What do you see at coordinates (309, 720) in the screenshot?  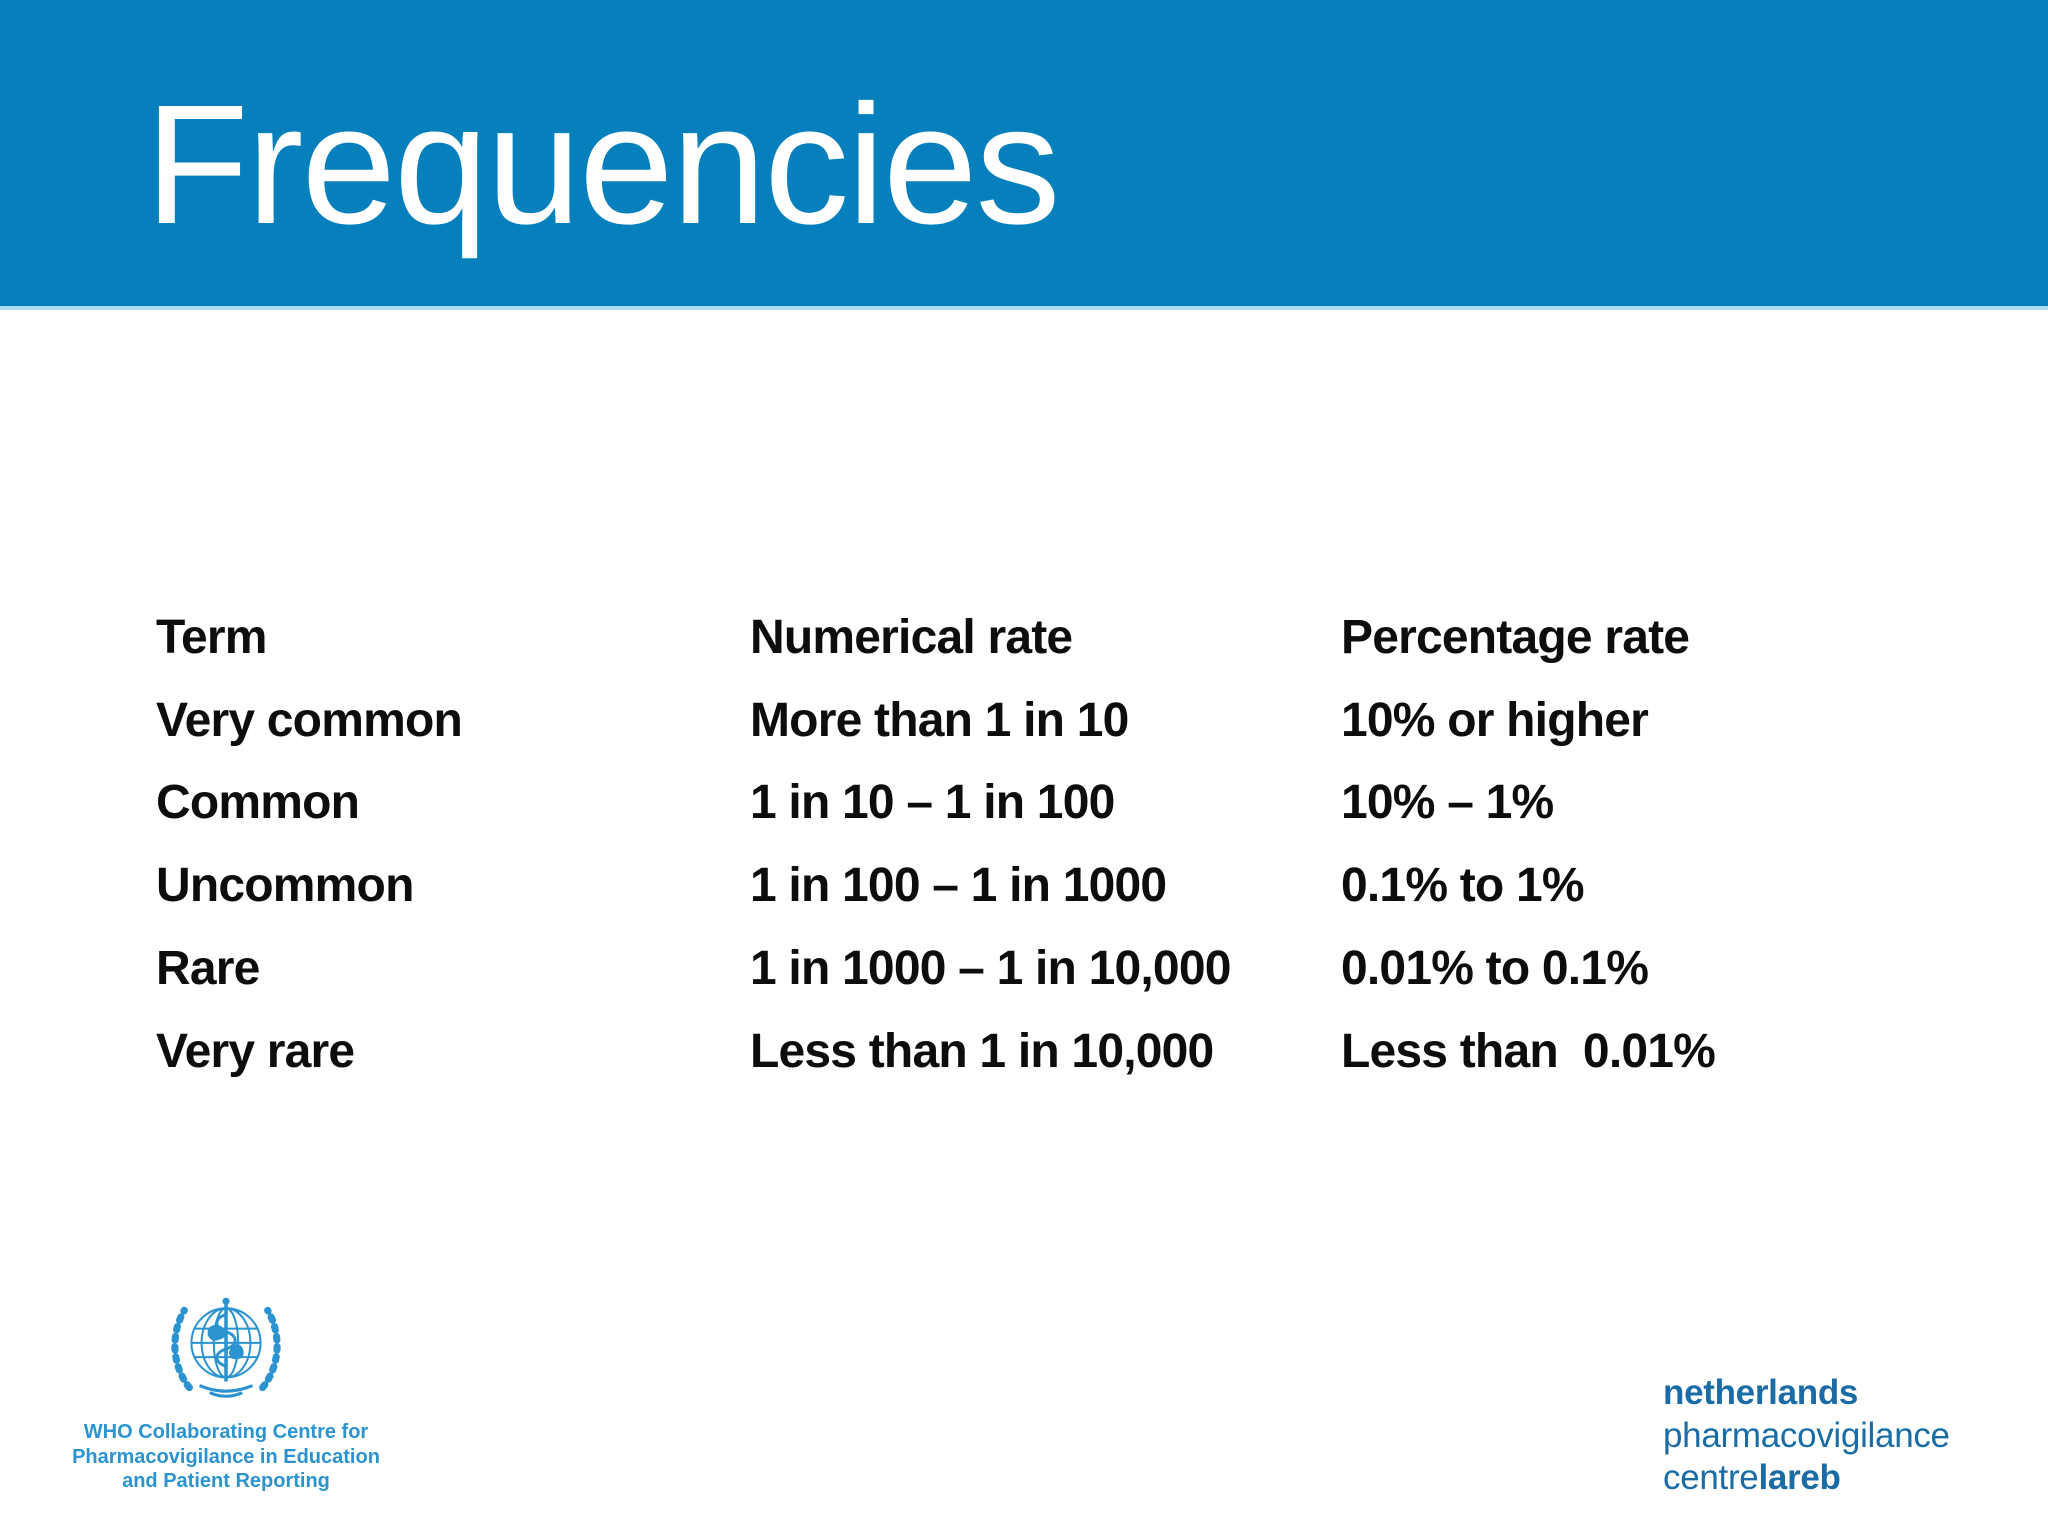 I see `table-cell-term: Very common` at bounding box center [309, 720].